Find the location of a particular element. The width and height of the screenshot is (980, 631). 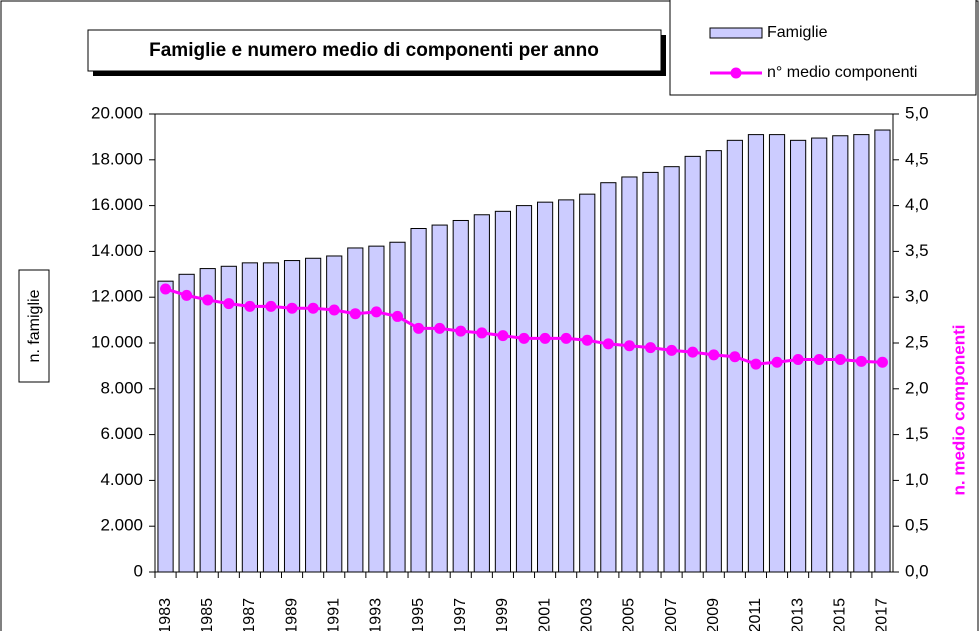

x-tick-label: 2009 is located at coordinates (713, 614).